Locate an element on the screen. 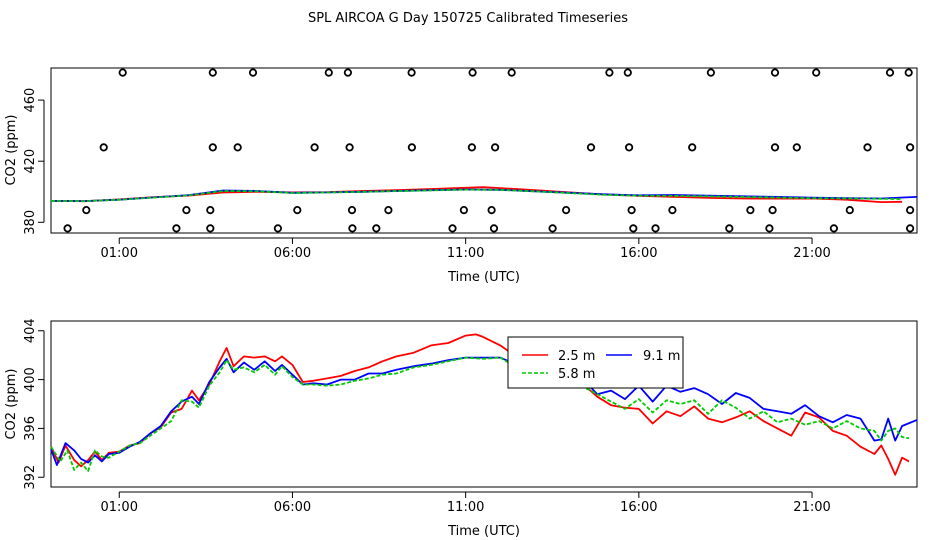 The image size is (936, 540). top-y-tick-label: 460 is located at coordinates (30, 100).